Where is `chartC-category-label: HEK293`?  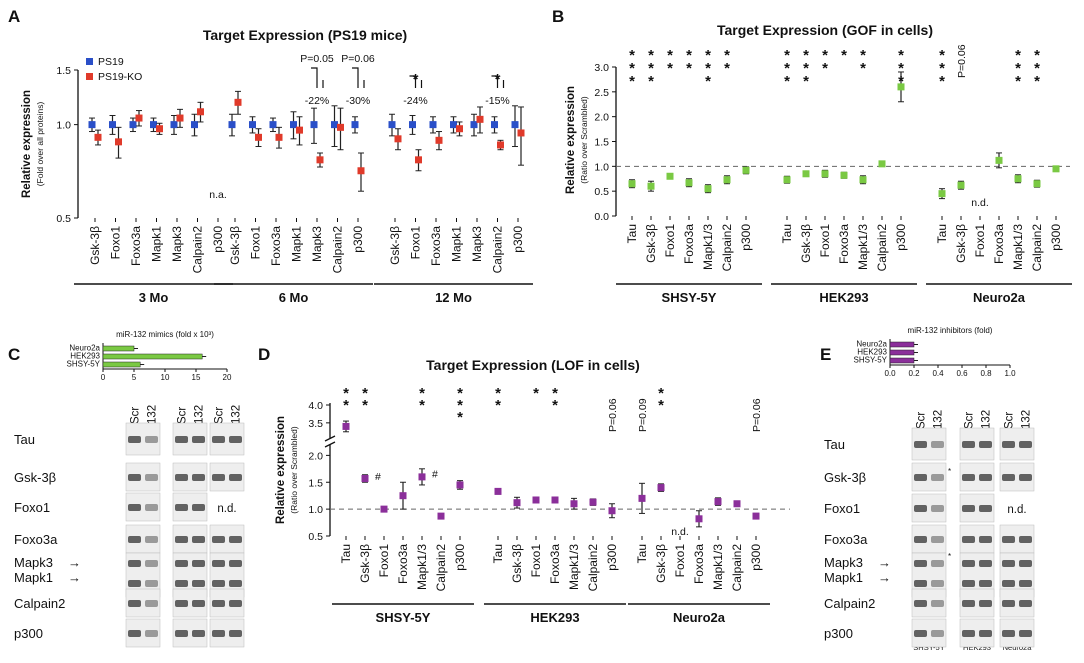
chartC-category-label: HEK293 is located at coordinates (85, 356).